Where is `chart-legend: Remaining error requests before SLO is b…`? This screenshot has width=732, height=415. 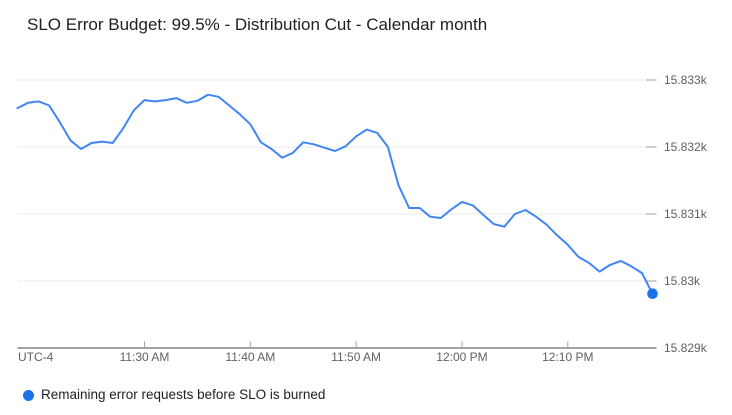 chart-legend: Remaining error requests before SLO is b… is located at coordinates (174, 395).